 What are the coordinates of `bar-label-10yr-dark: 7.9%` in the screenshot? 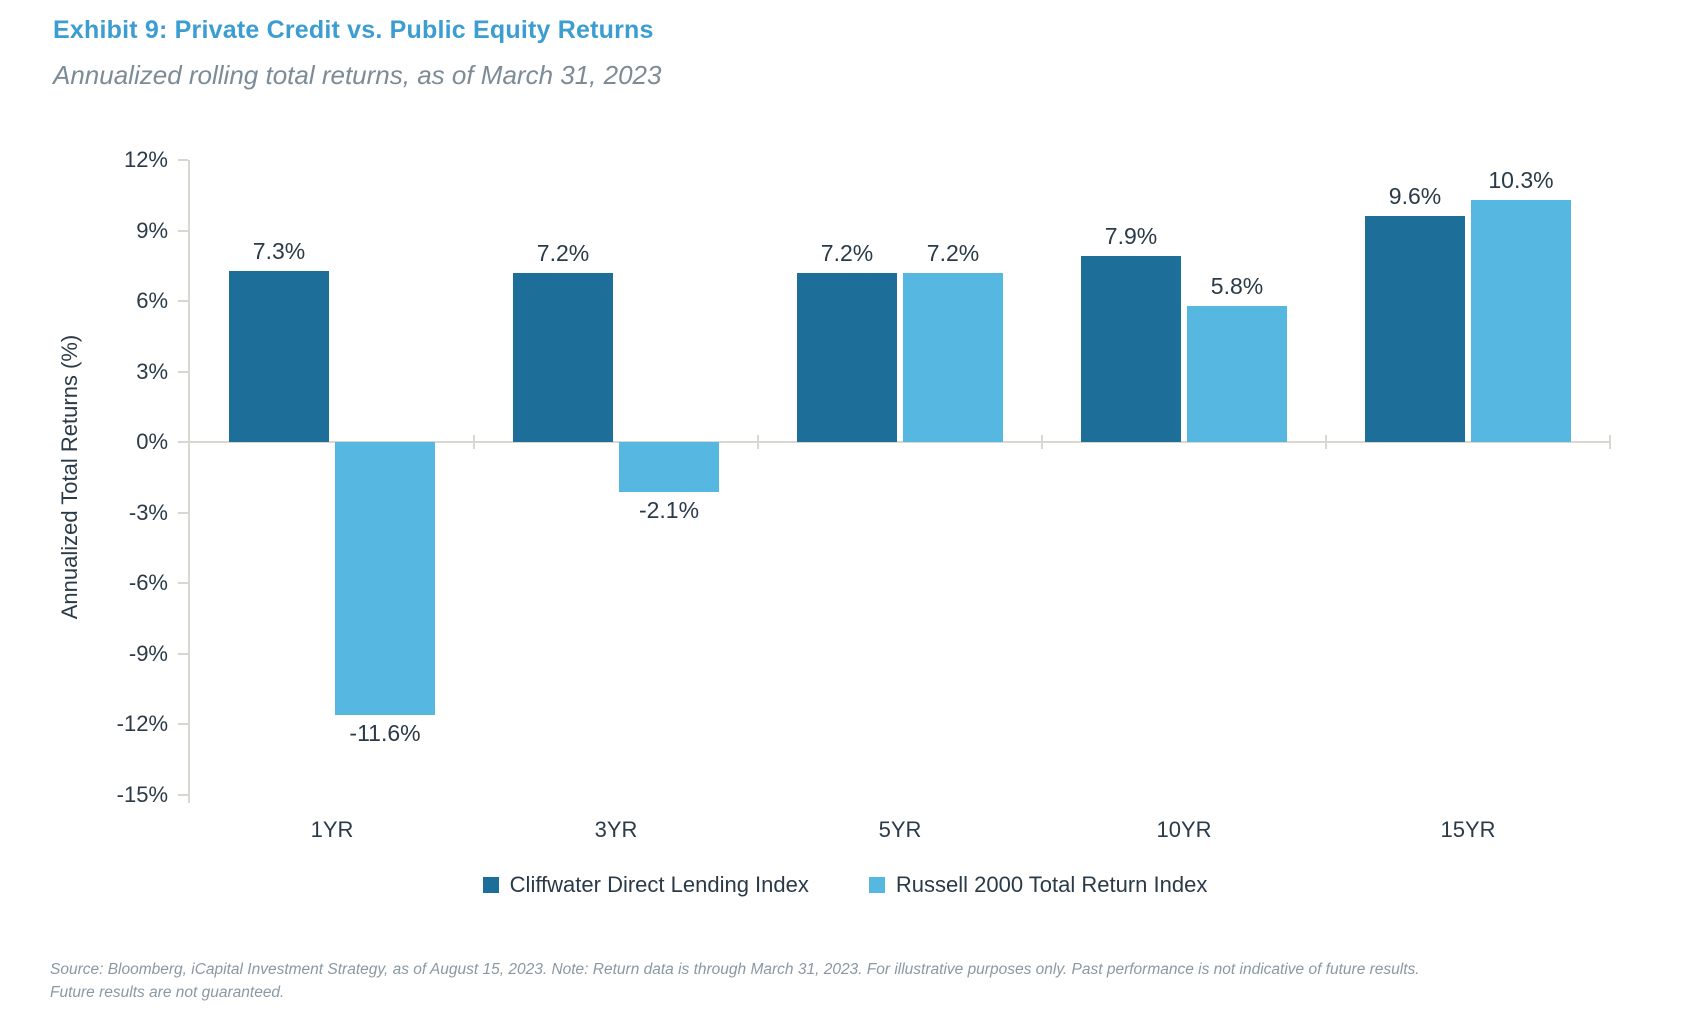 It's located at (1131, 236).